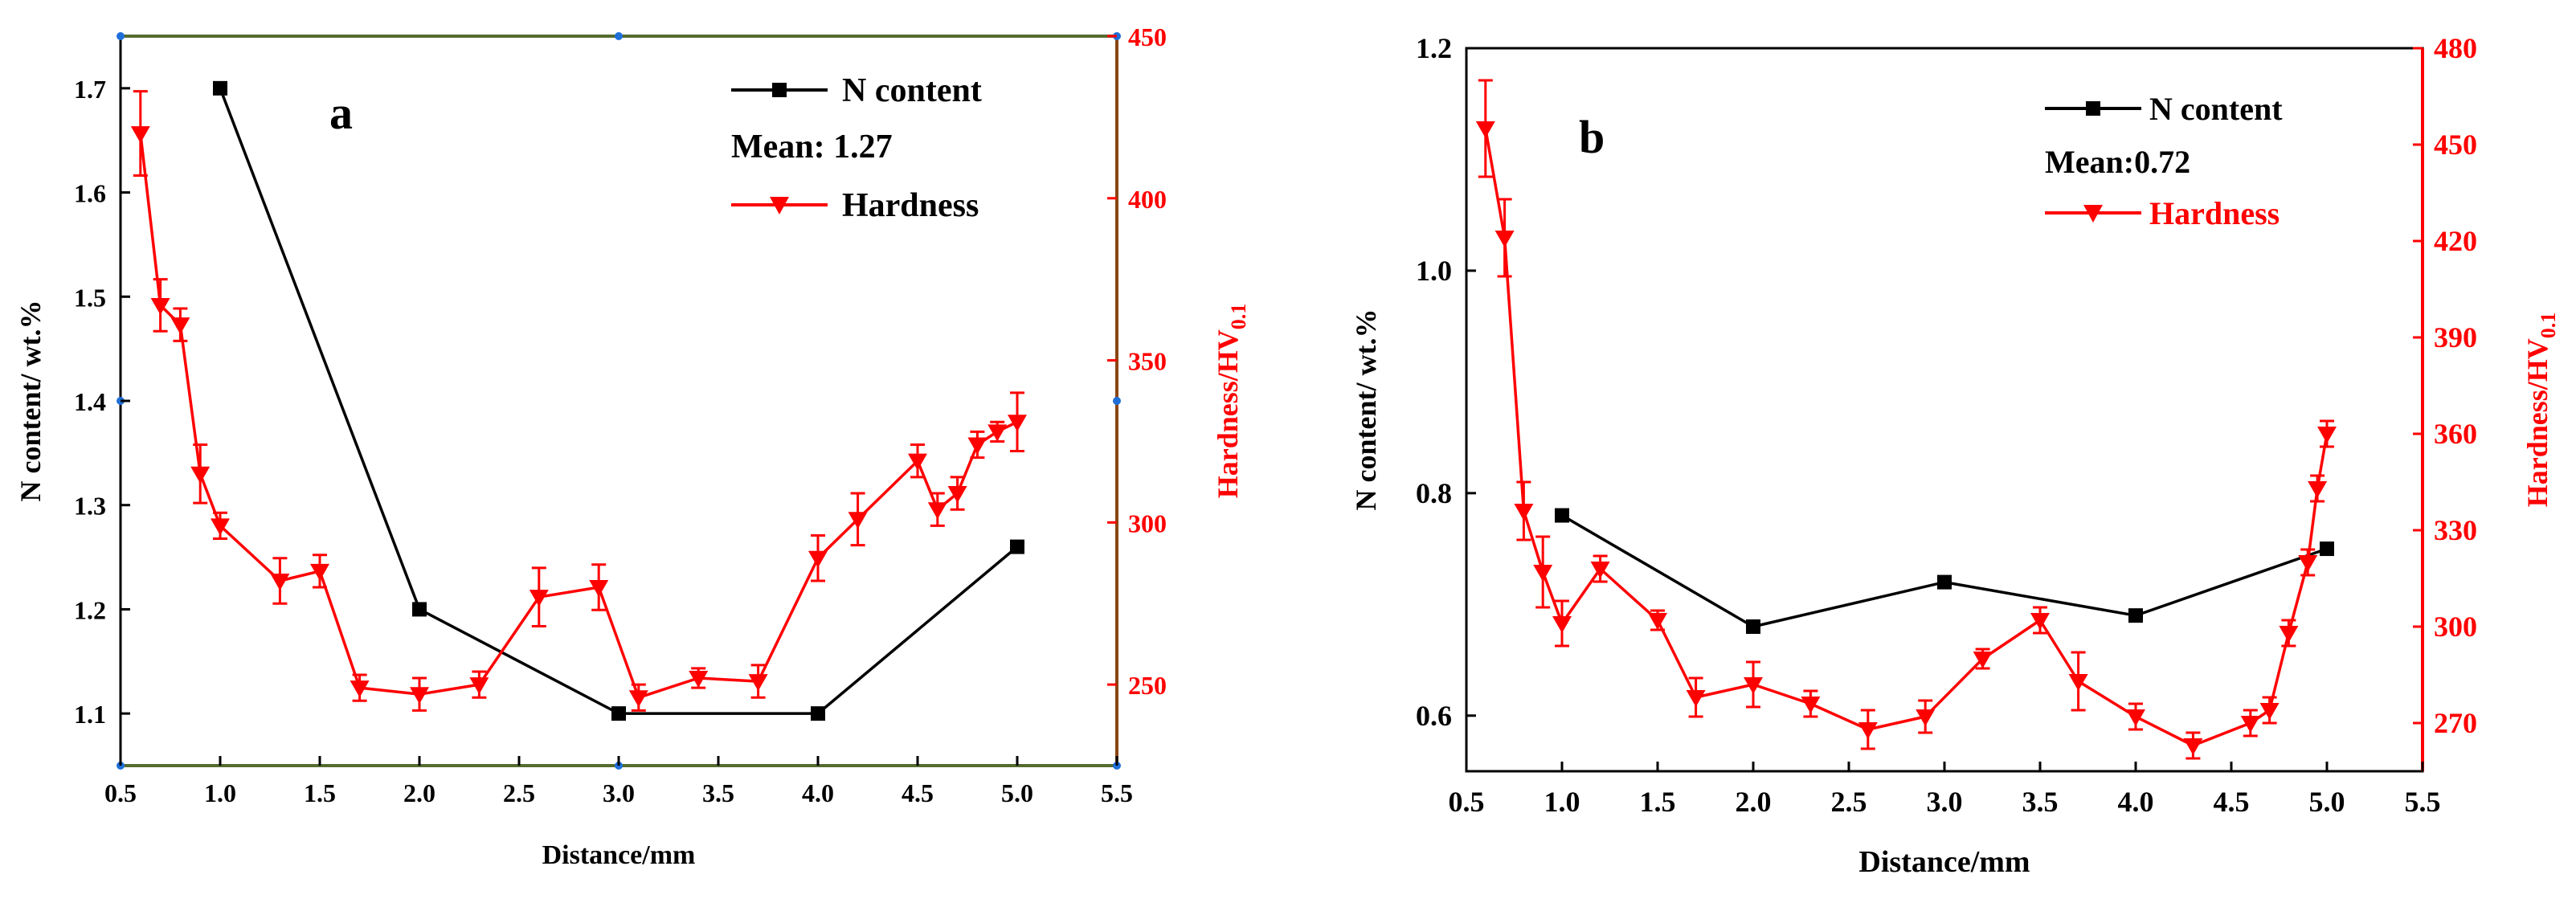 The image size is (2576, 903). I want to click on y-left-tick-label-a-1: 1.2, so click(90, 610).